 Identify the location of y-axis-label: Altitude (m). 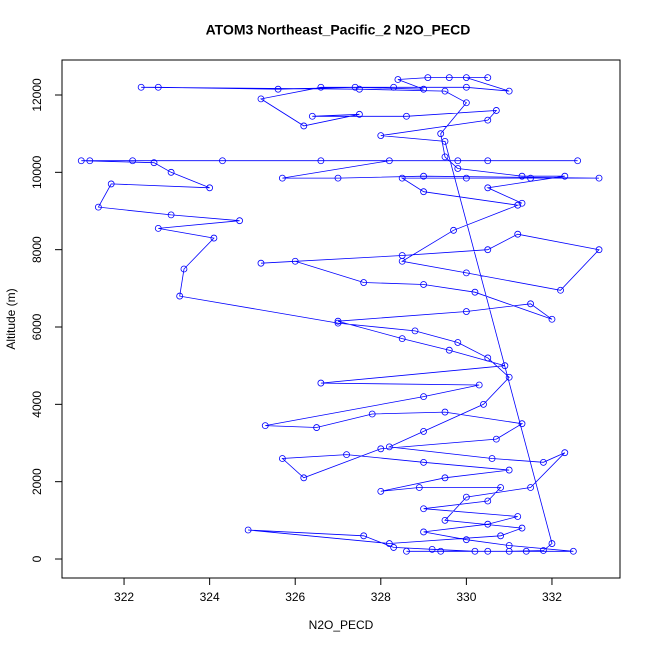
(11, 318).